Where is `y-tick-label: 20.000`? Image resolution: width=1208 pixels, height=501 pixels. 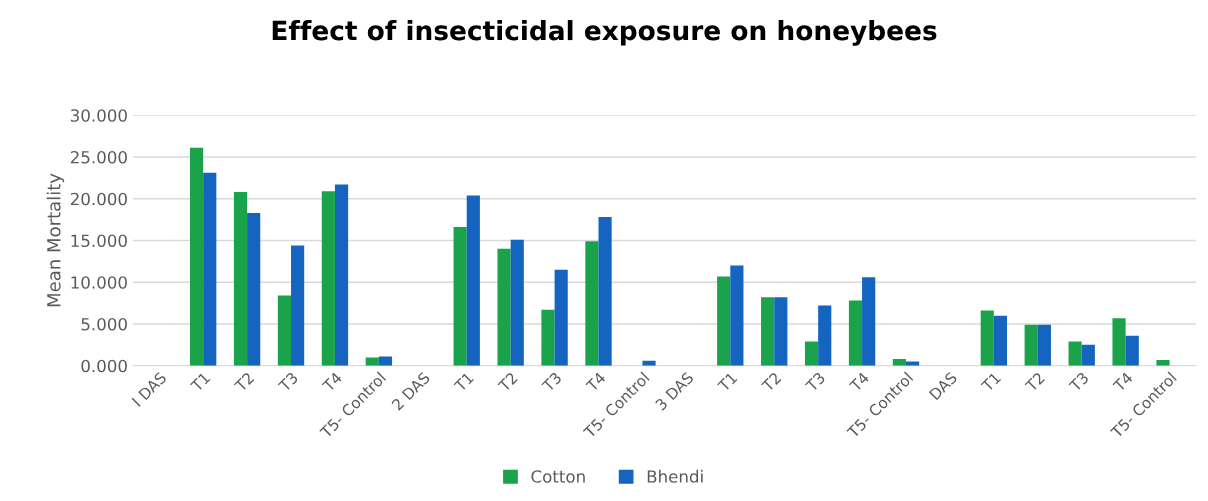 y-tick-label: 20.000 is located at coordinates (98, 199).